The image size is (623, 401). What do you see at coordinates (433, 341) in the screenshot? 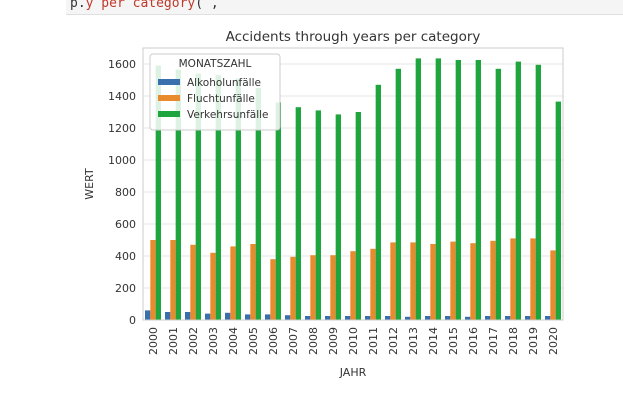
I see `x-tick-label: 2014` at bounding box center [433, 341].